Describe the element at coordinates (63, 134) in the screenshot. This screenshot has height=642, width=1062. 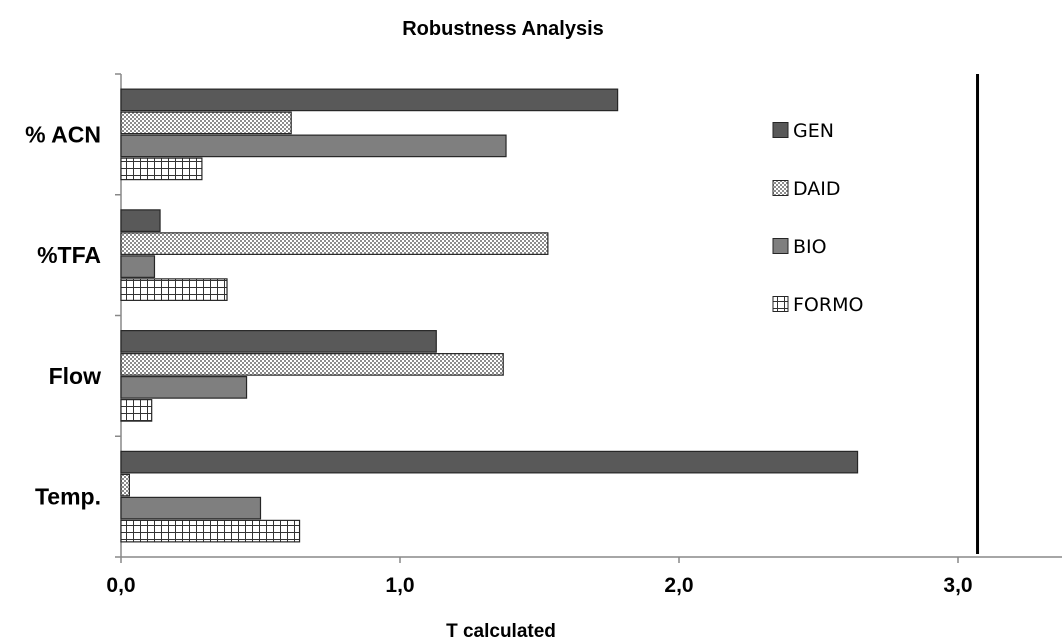
I see `category-label: % ACN` at that location.